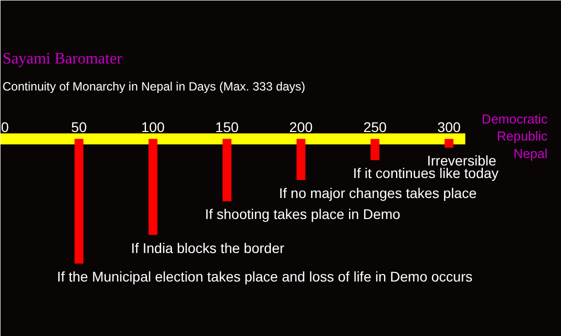  Describe the element at coordinates (301, 126) in the screenshot. I see `x-tick-label: 200` at that location.